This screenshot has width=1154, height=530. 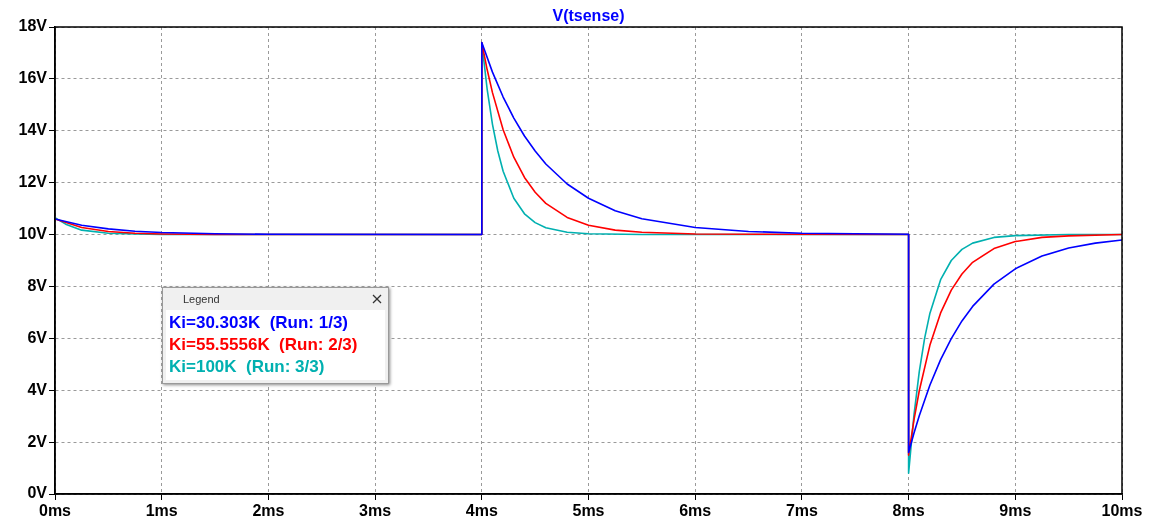 What do you see at coordinates (33, 130) in the screenshot?
I see `y-tick-label: 14V` at bounding box center [33, 130].